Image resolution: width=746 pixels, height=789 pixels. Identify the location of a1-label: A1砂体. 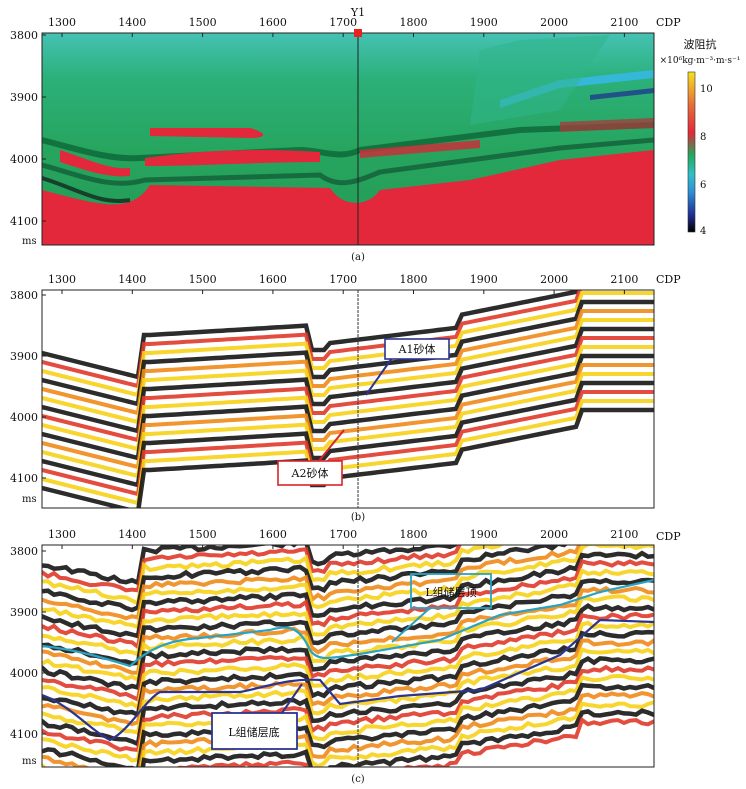
(417, 349).